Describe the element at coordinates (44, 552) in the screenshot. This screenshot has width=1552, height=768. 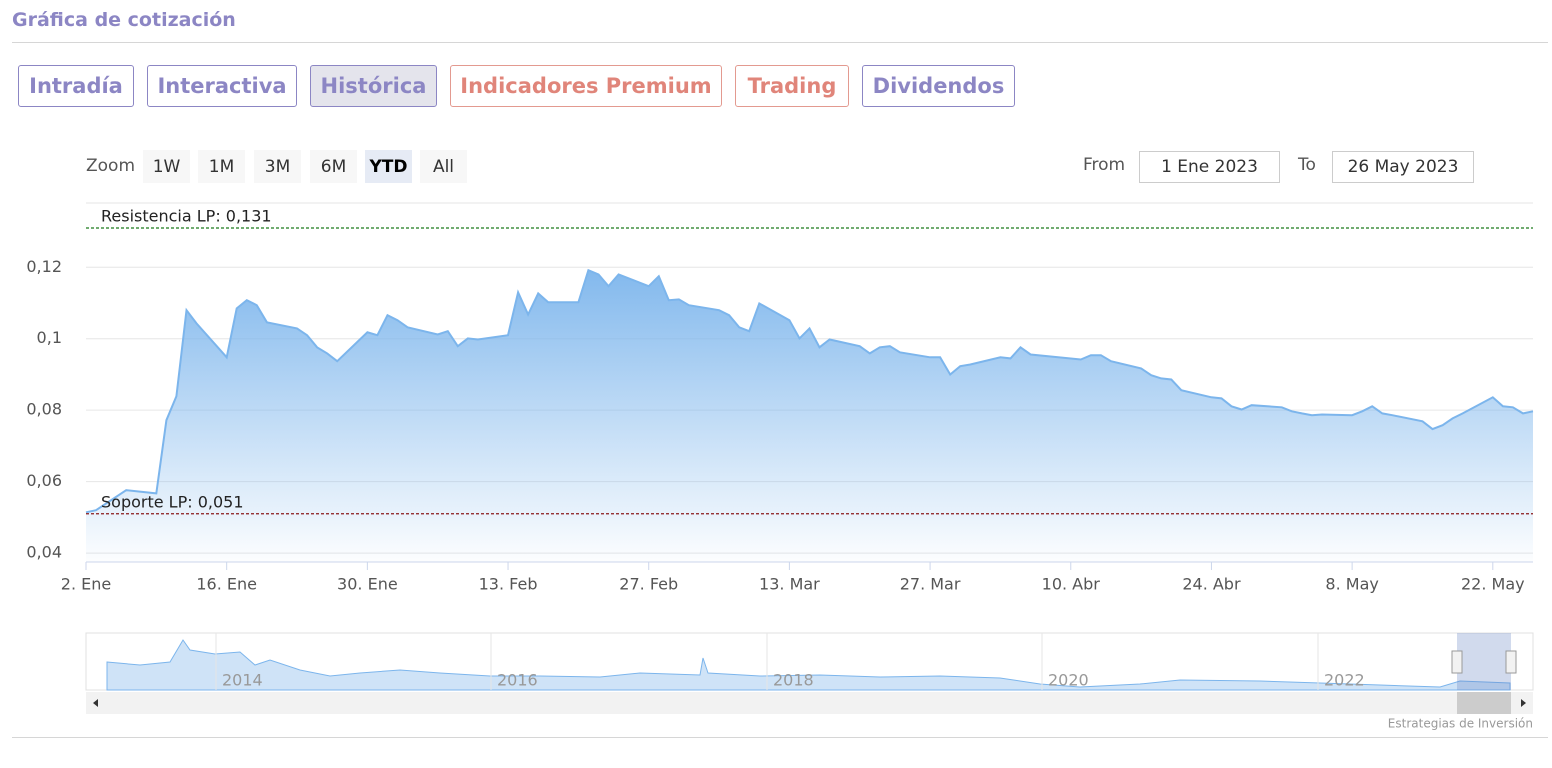
I see `y-tick-label: 0,04` at that location.